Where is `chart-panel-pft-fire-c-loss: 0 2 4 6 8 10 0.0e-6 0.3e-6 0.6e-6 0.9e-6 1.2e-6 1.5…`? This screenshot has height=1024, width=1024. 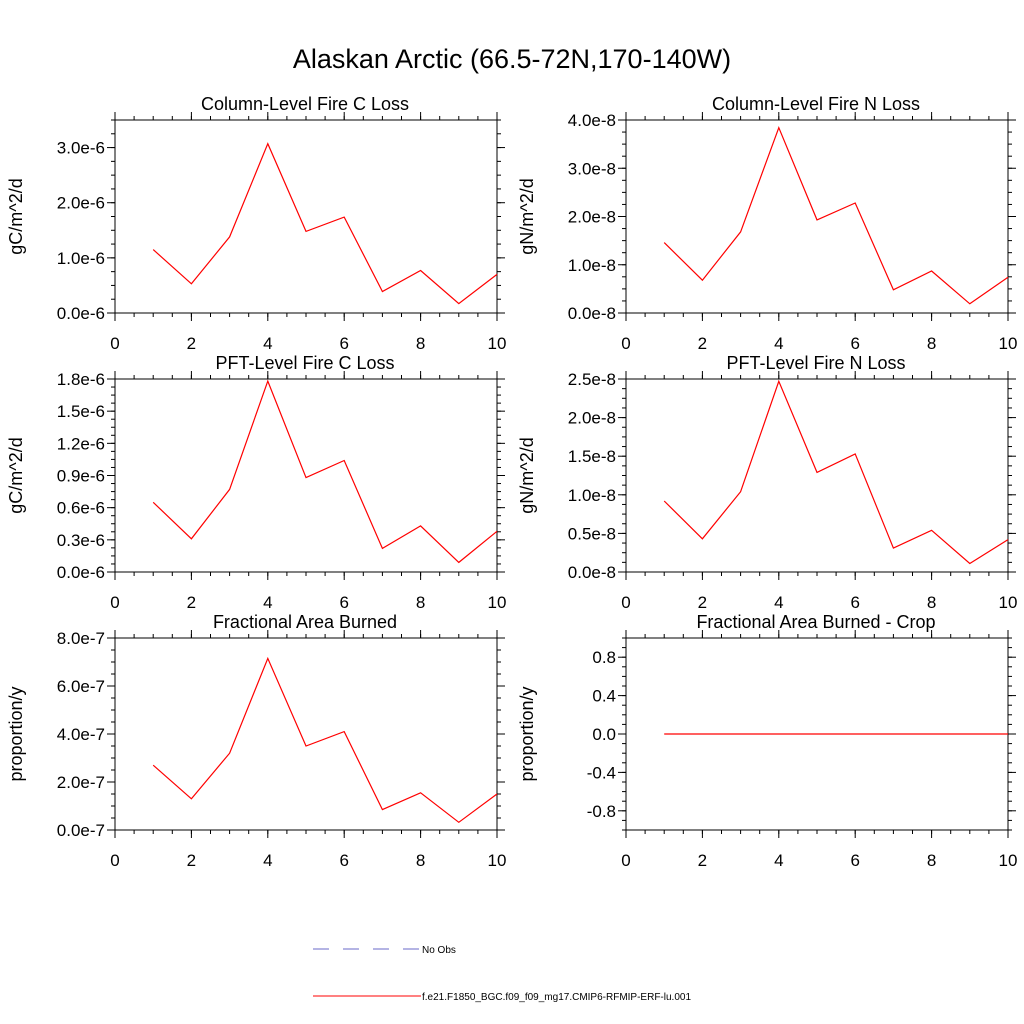 chart-panel-pft-fire-c-loss: 0 2 4 6 8 10 0.0e-6 0.3e-6 0.6e-6 0.9e-6 1.2e-6 1.5… is located at coordinates (256, 482).